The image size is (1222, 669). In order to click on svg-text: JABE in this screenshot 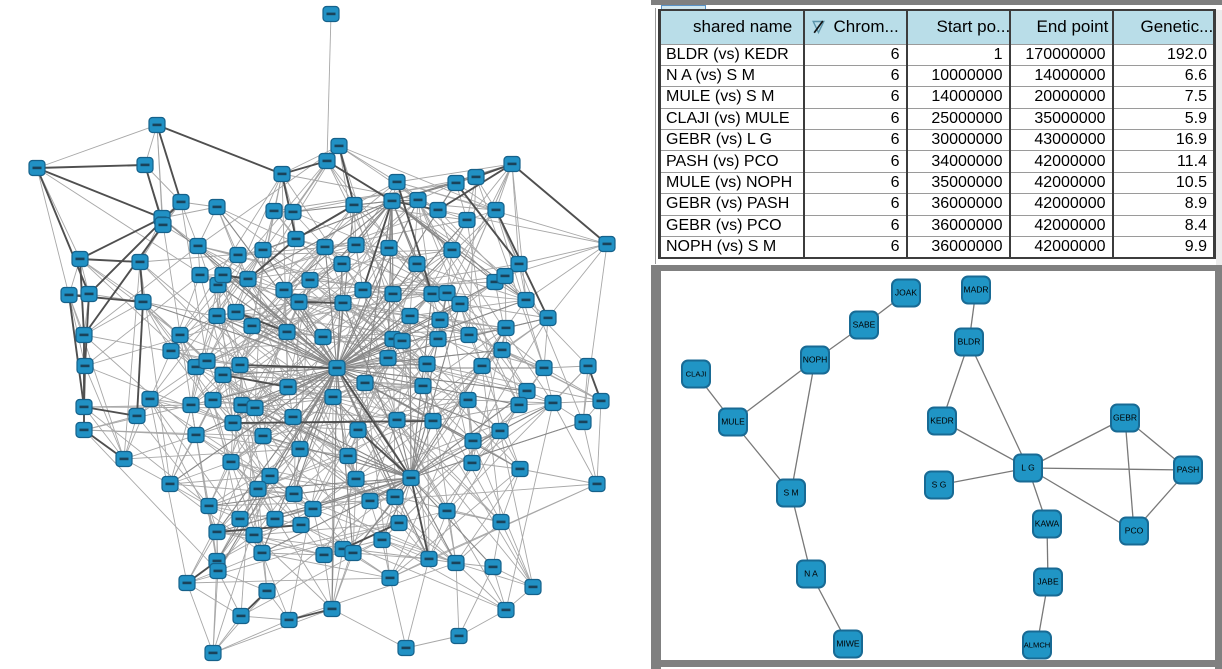, I will do `click(1048, 582)`.